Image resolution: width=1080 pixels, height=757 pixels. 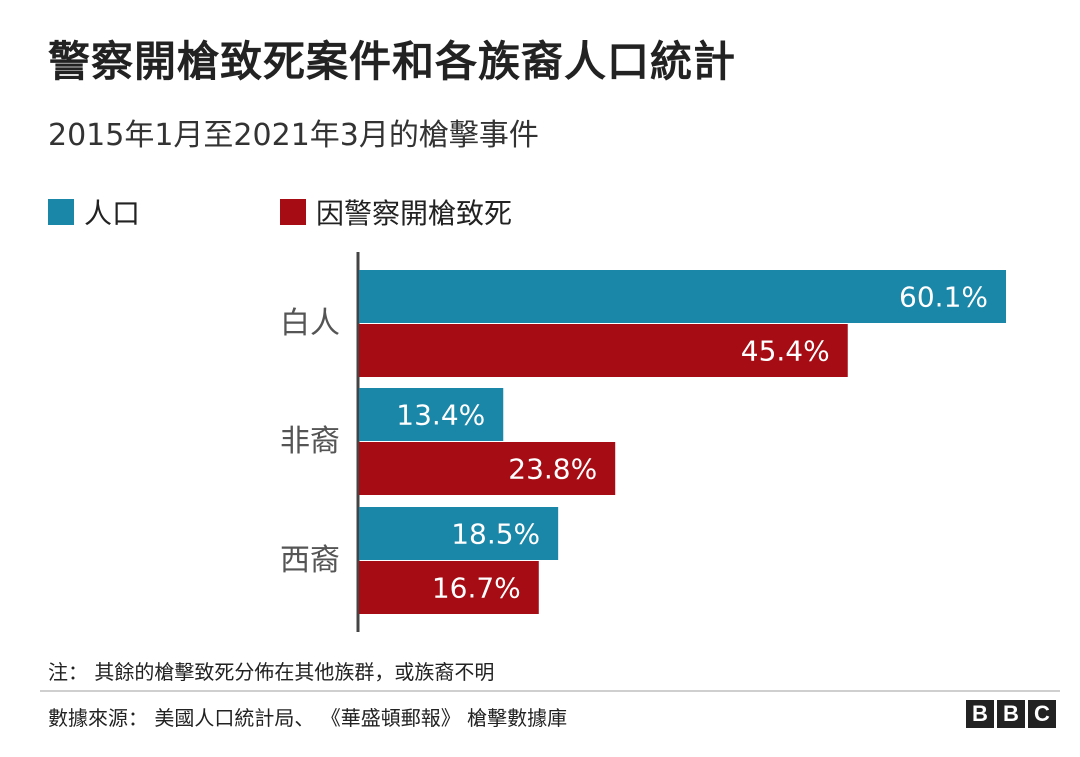 What do you see at coordinates (495, 534) in the screenshot?
I see `data-label: 18.5%` at bounding box center [495, 534].